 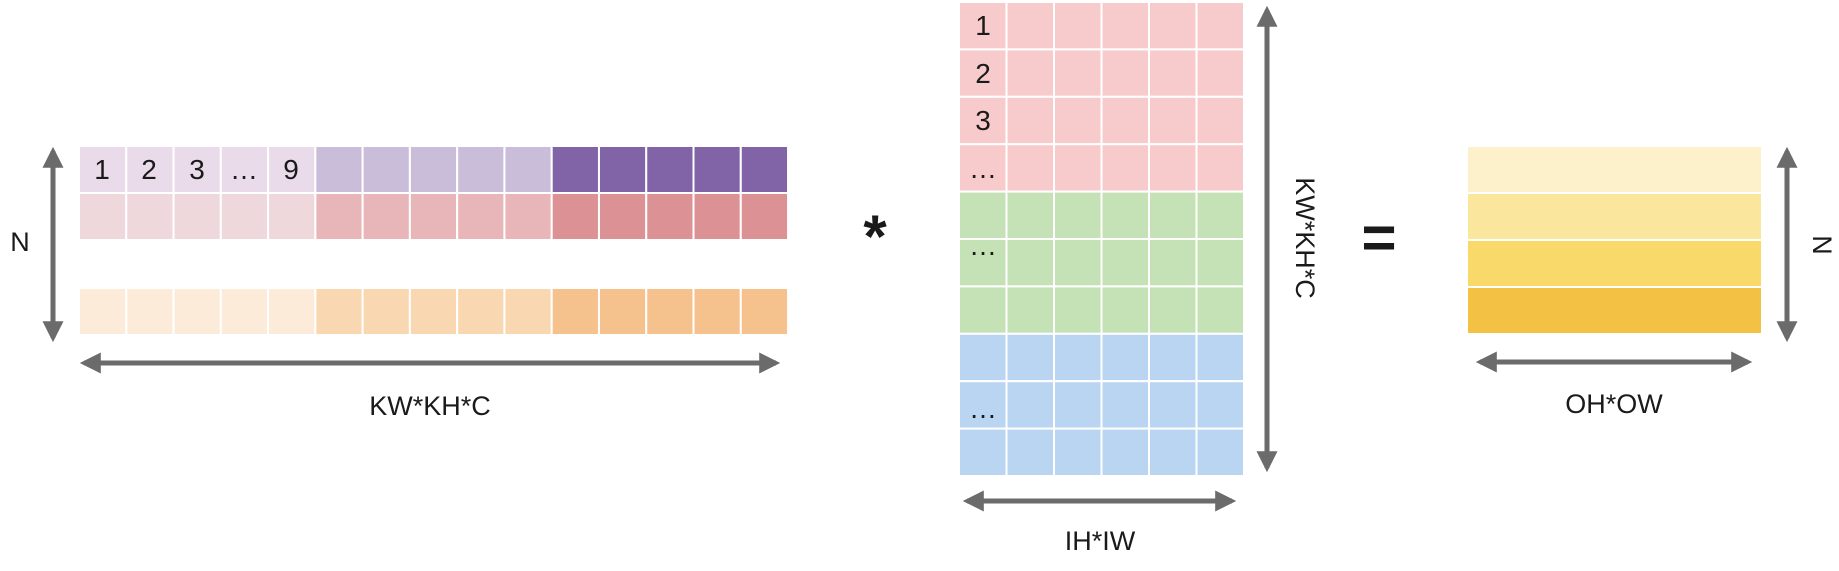 What do you see at coordinates (1125, 168) in the screenshot?
I see `middle-cell-r4-c4` at bounding box center [1125, 168].